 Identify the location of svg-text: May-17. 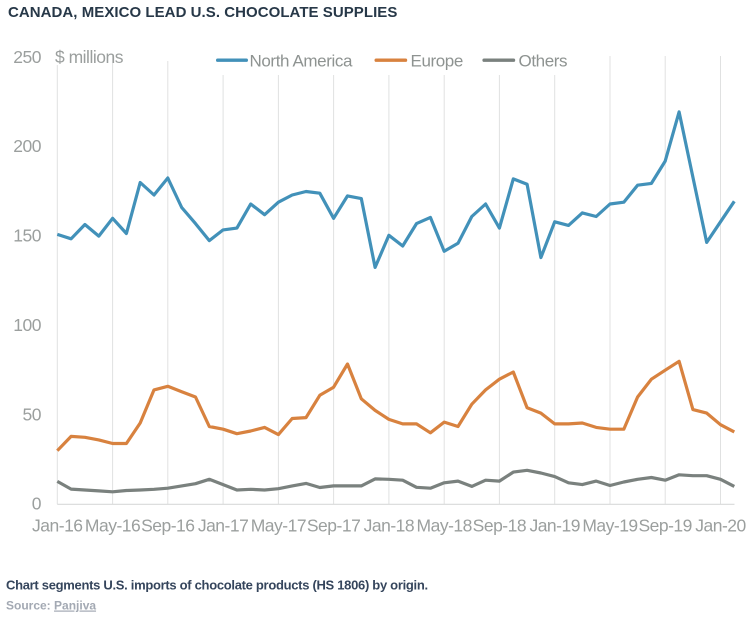
(278, 526).